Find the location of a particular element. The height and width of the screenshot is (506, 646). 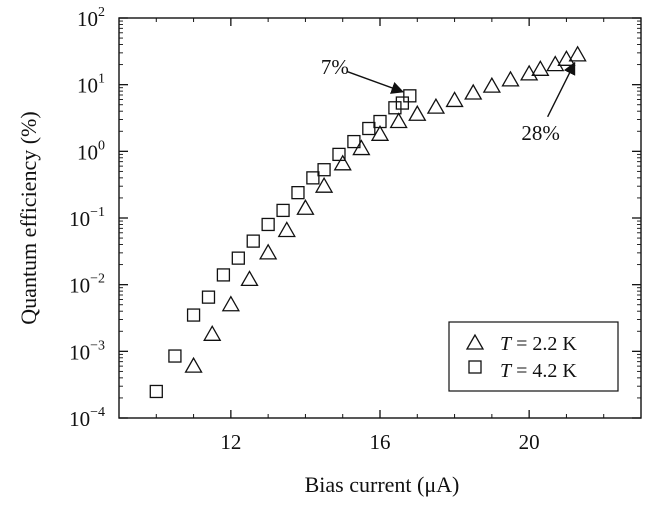

legend: T = 2.2 K T = 4.2 K is located at coordinates (533, 356).